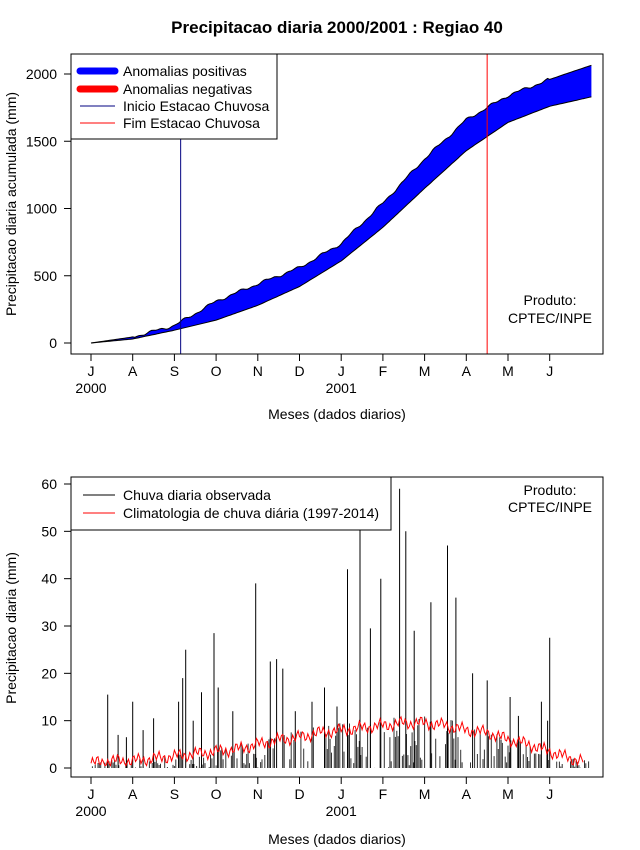 The image size is (640, 850). Describe the element at coordinates (258, 794) in the screenshot. I see `bottom-x-tick-label: N` at that location.